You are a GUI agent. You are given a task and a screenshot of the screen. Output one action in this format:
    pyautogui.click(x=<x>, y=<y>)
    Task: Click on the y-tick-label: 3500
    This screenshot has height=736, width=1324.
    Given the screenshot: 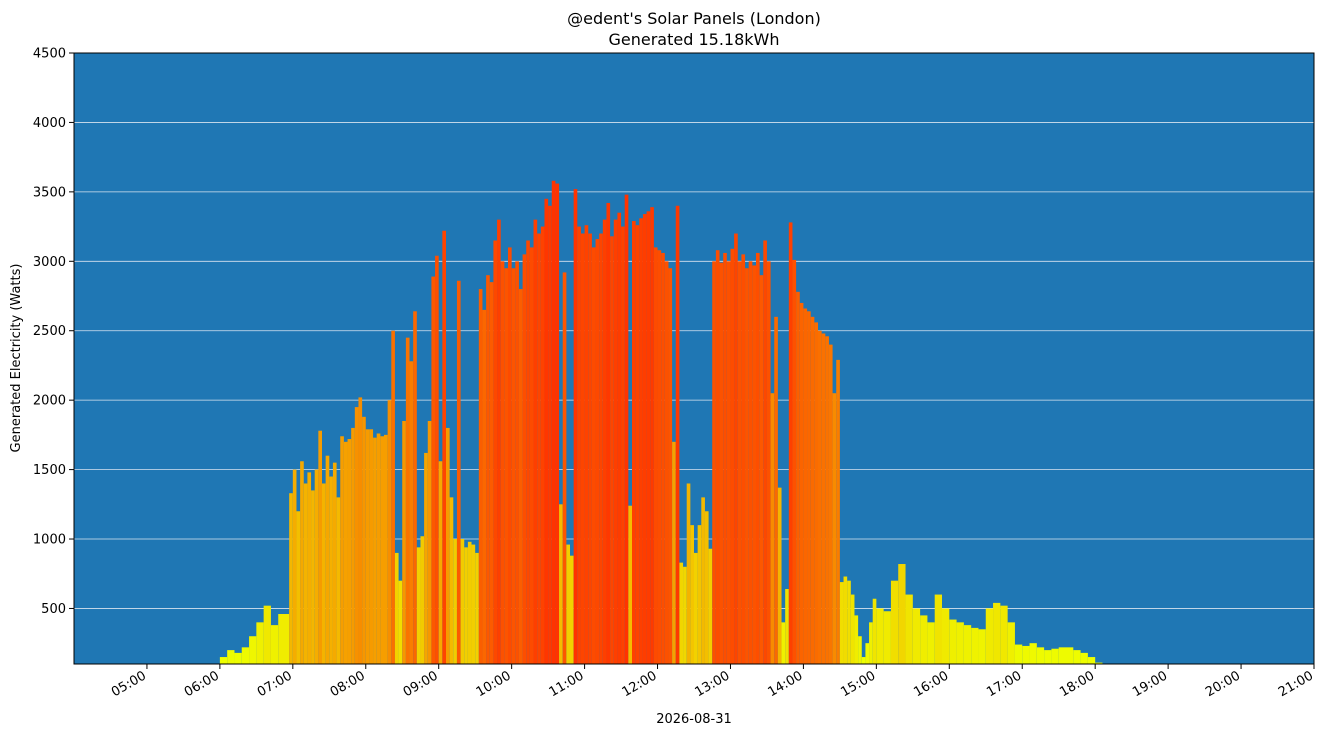 What is the action you would take?
    pyautogui.click(x=49, y=192)
    